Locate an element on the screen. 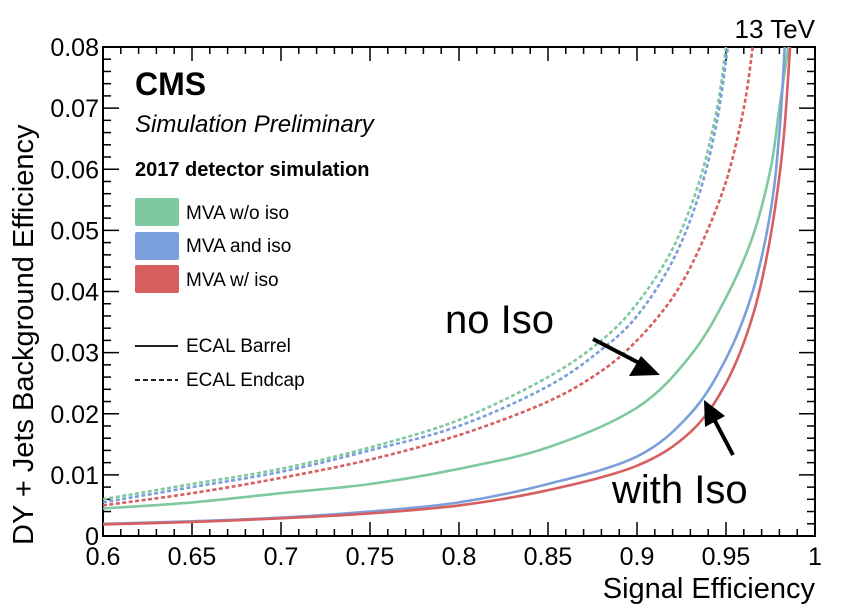 The width and height of the screenshot is (850, 610). x-tick-label: 1 is located at coordinates (815, 557).